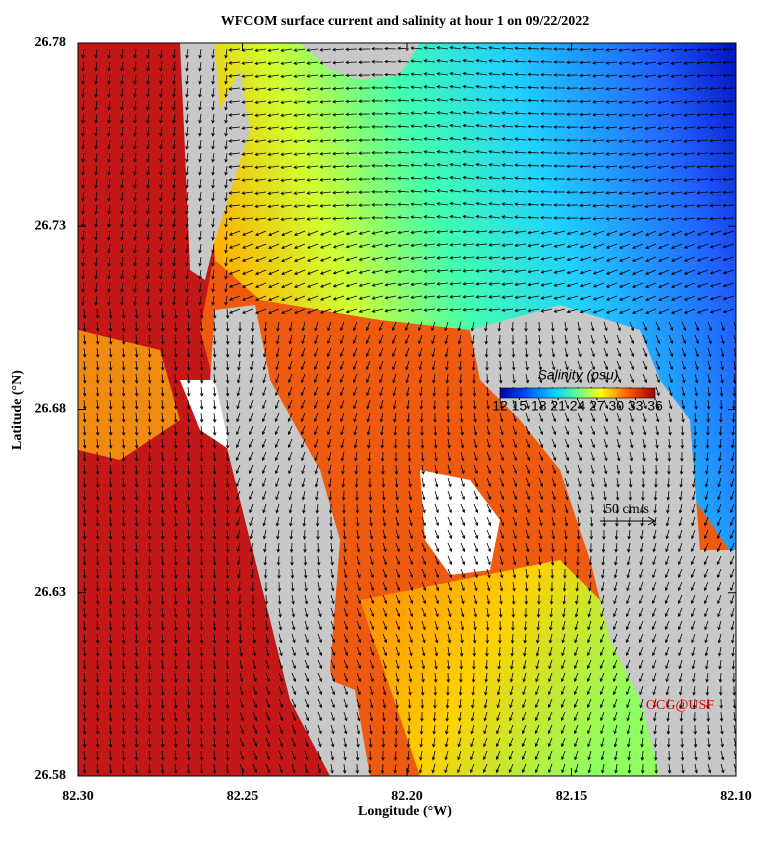 The image size is (770, 864). I want to click on y-tick-label: 26.68, so click(51, 409).